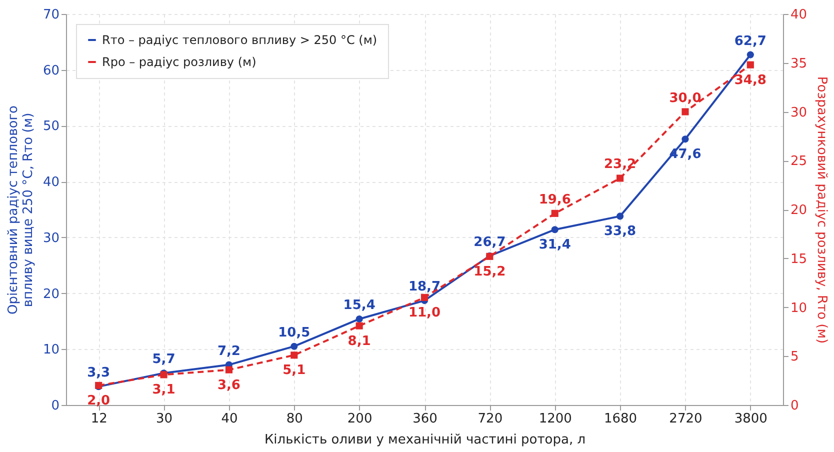  Describe the element at coordinates (51, 70) in the screenshot. I see `y-tick-label: 60` at that location.